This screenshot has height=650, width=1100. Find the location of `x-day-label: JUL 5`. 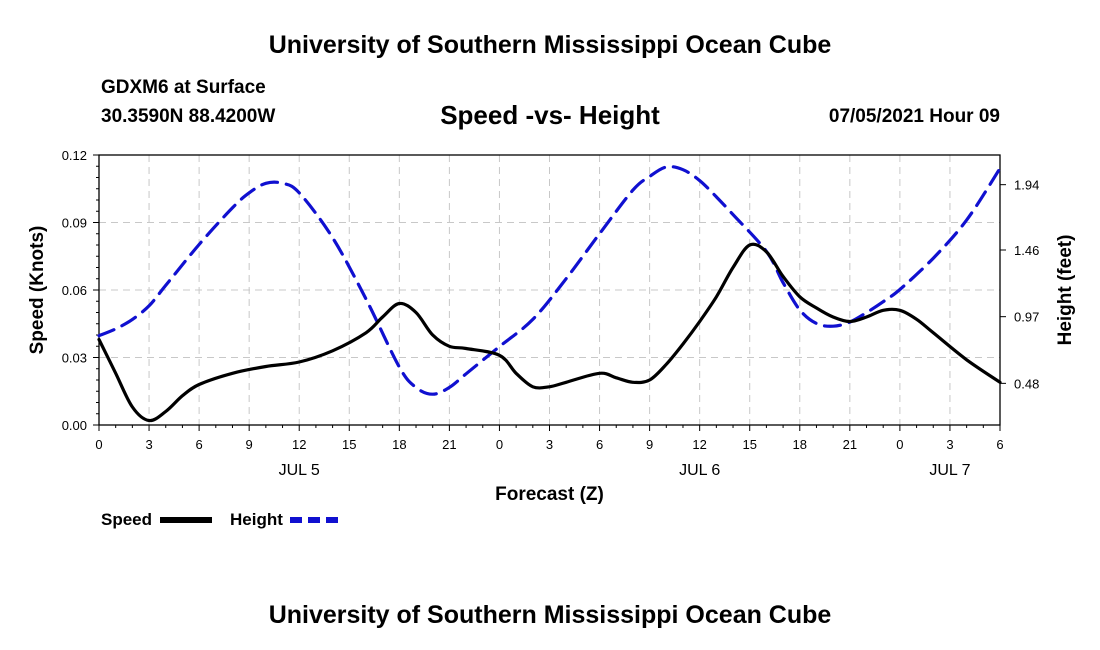

x-day-label: JUL 5 is located at coordinates (299, 470).